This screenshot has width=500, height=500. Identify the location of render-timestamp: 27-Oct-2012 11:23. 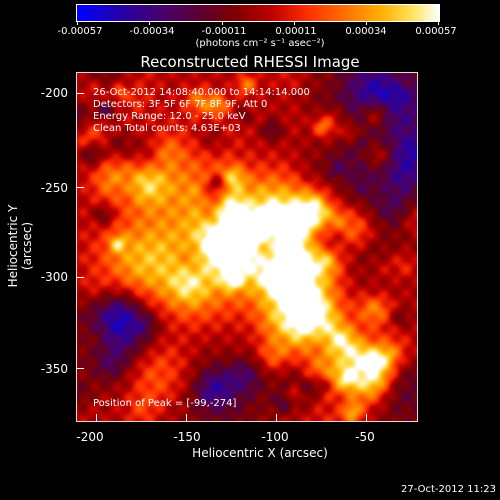
(448, 489).